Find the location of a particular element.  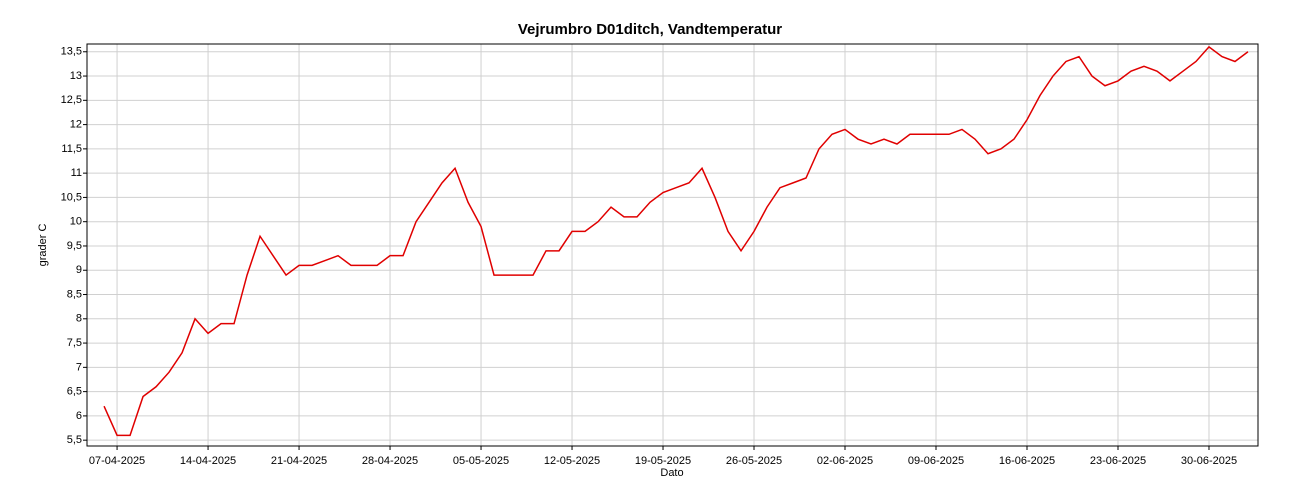

y-tick-label: 13 is located at coordinates (76, 76).